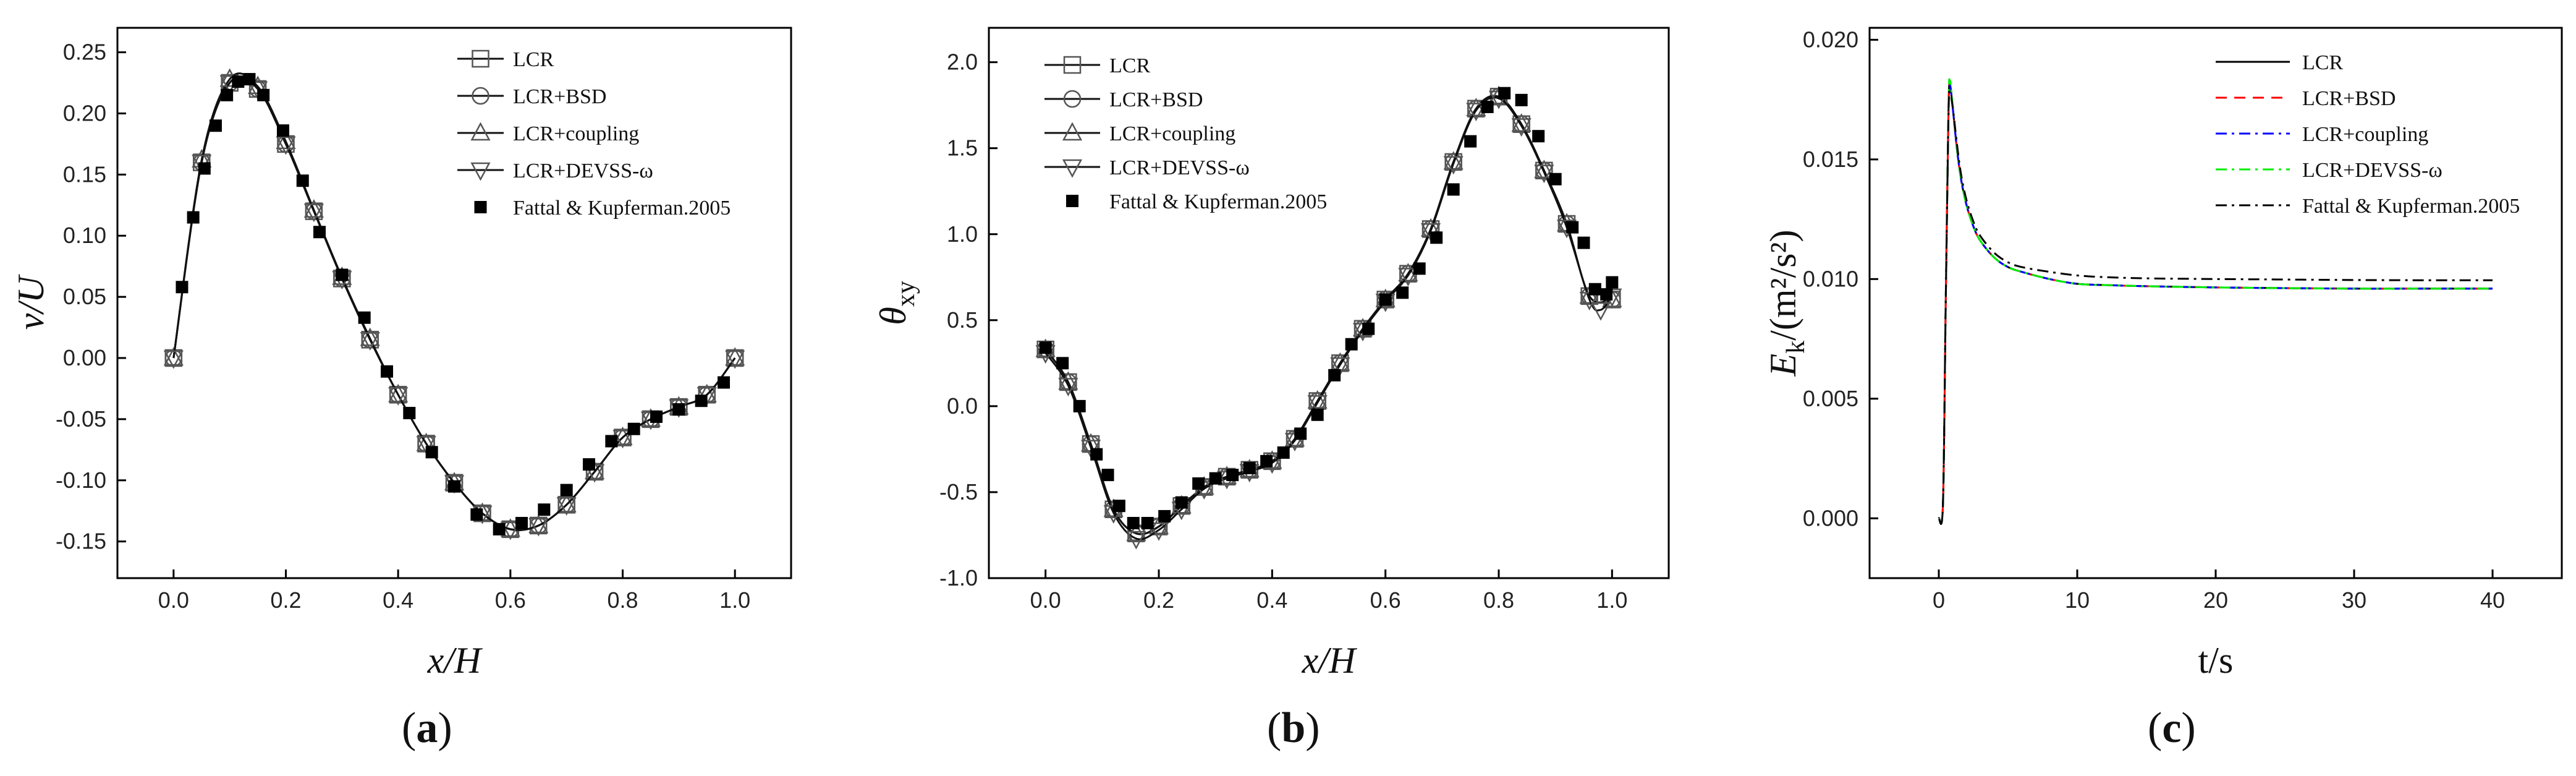  Describe the element at coordinates (84, 357) in the screenshot. I see `ytick-label-a-3: 0.00` at that location.